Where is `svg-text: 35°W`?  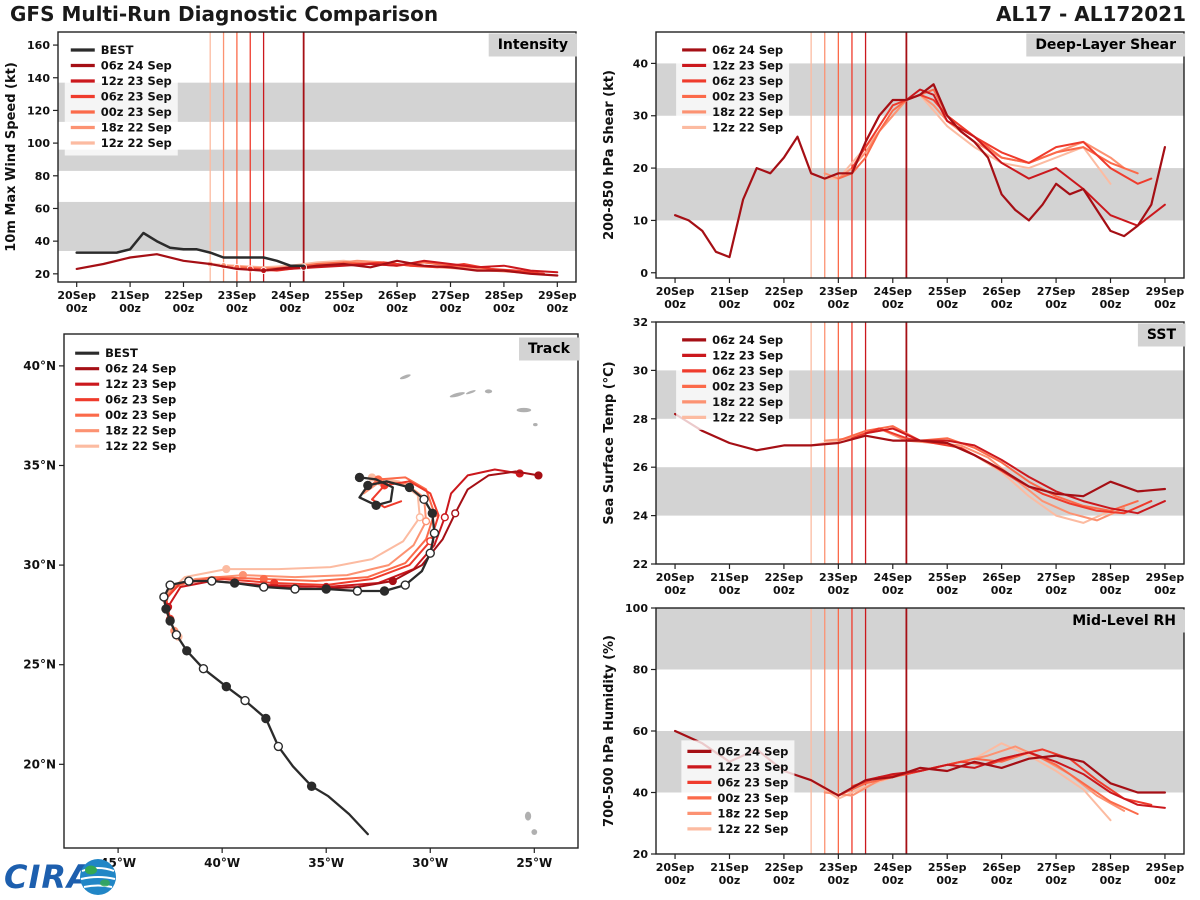
svg-text: 35°W is located at coordinates (326, 863).